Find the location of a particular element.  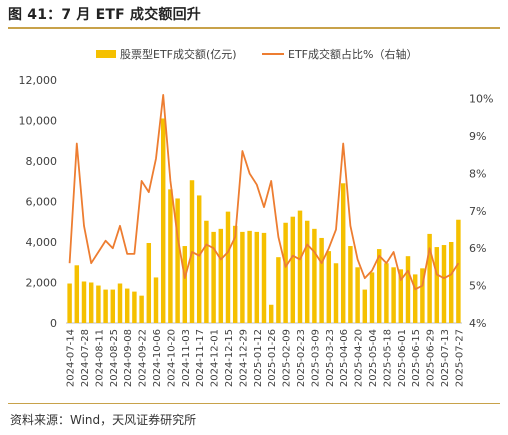

x-tick-label: 2024-11-03 is located at coordinates (186, 358).